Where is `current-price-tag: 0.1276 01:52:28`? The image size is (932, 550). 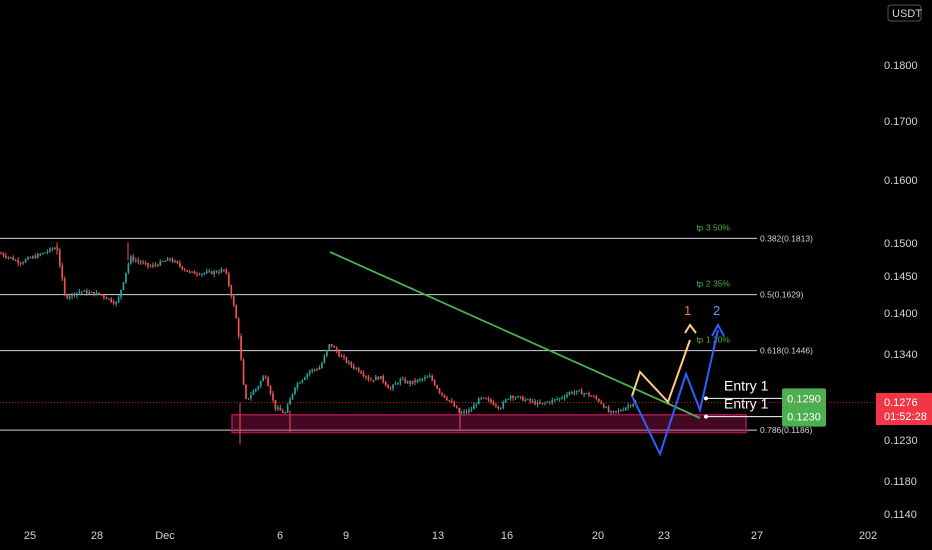
current-price-tag: 0.1276 01:52:28 is located at coordinates (904, 409).